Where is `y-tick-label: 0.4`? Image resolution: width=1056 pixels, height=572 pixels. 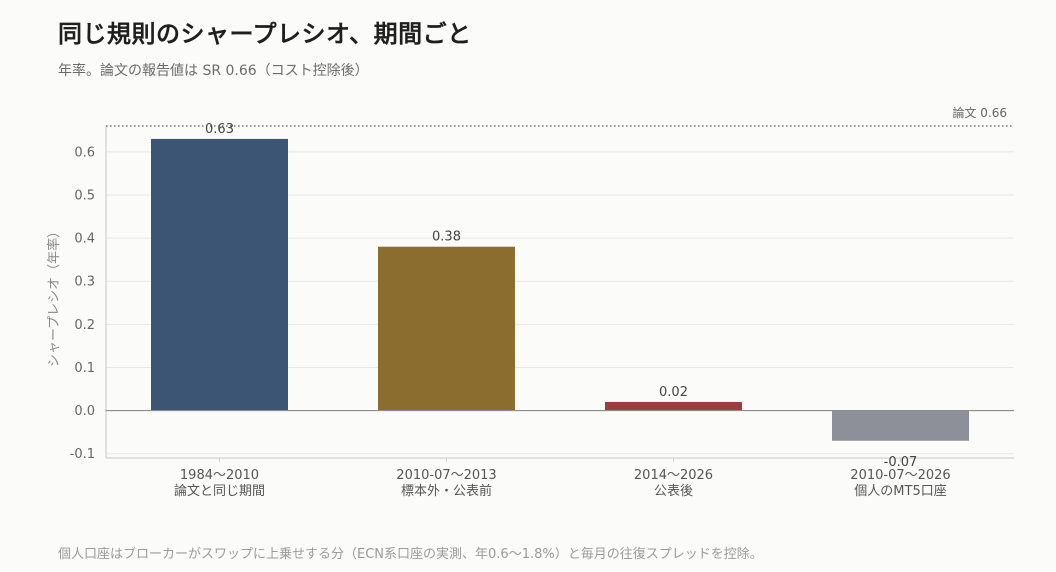
y-tick-label: 0.4 is located at coordinates (84, 239).